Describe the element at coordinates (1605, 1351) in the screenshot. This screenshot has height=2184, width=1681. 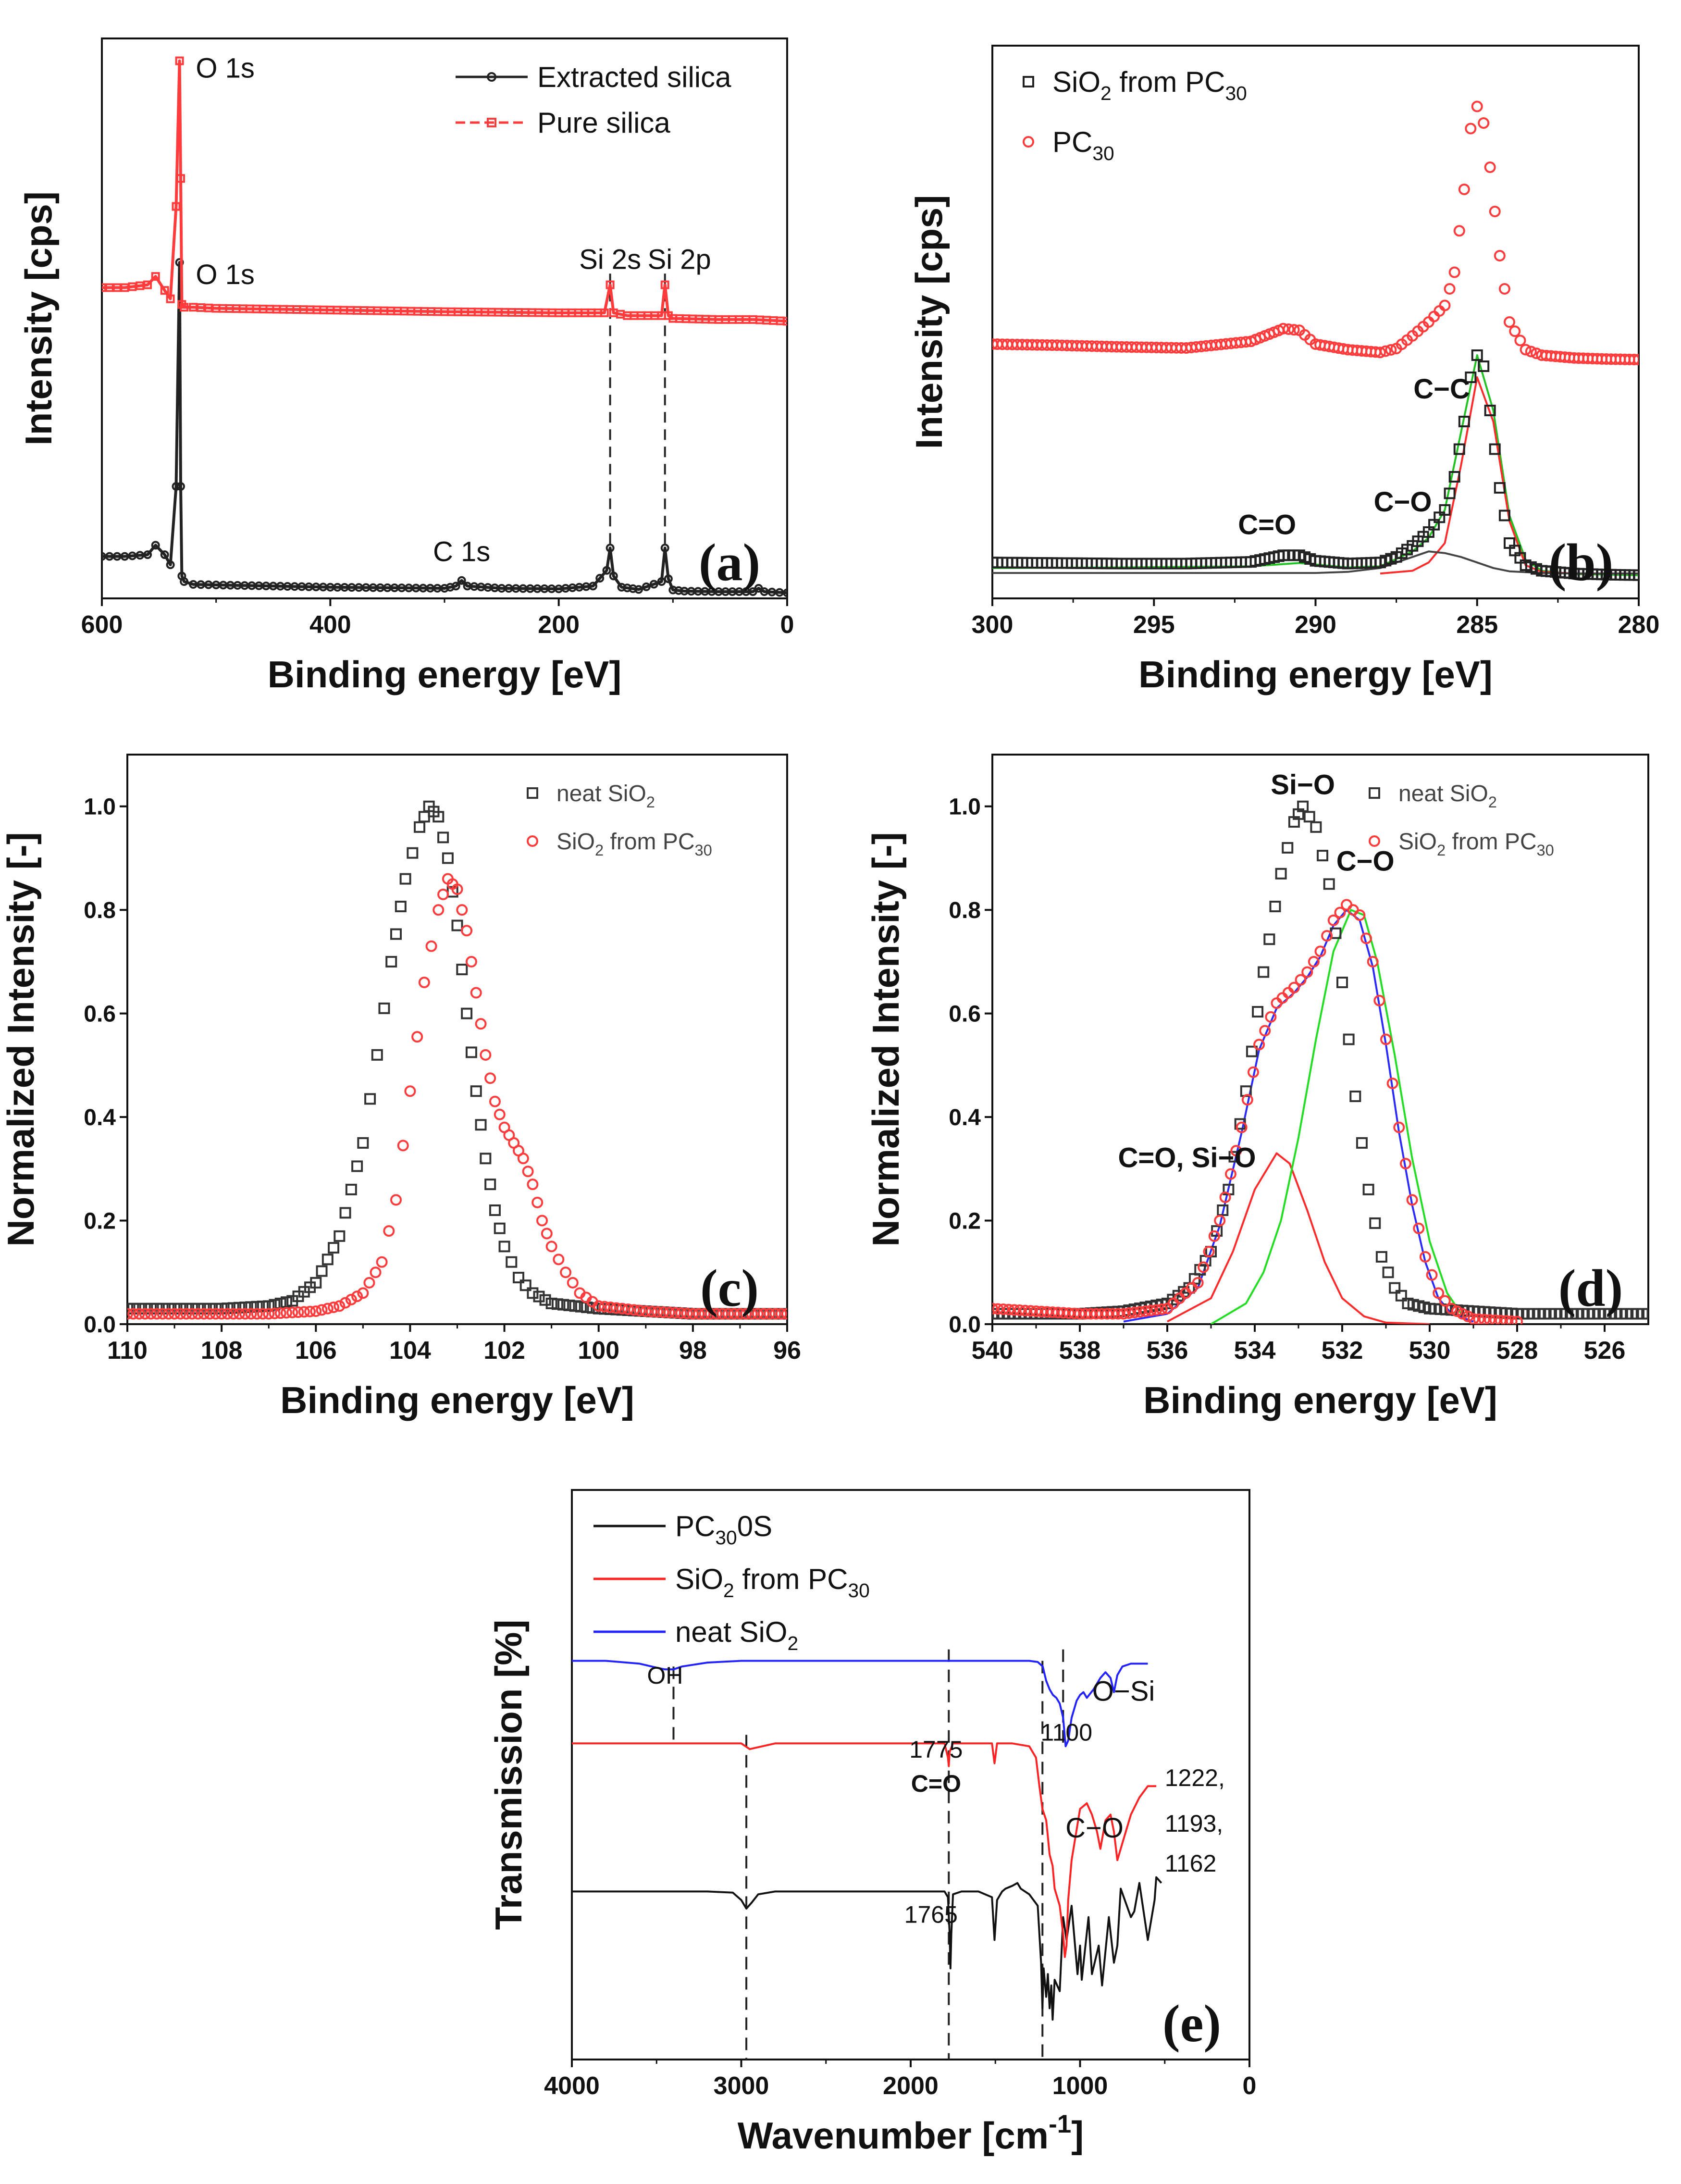
I see `x-tick-label: 526` at that location.